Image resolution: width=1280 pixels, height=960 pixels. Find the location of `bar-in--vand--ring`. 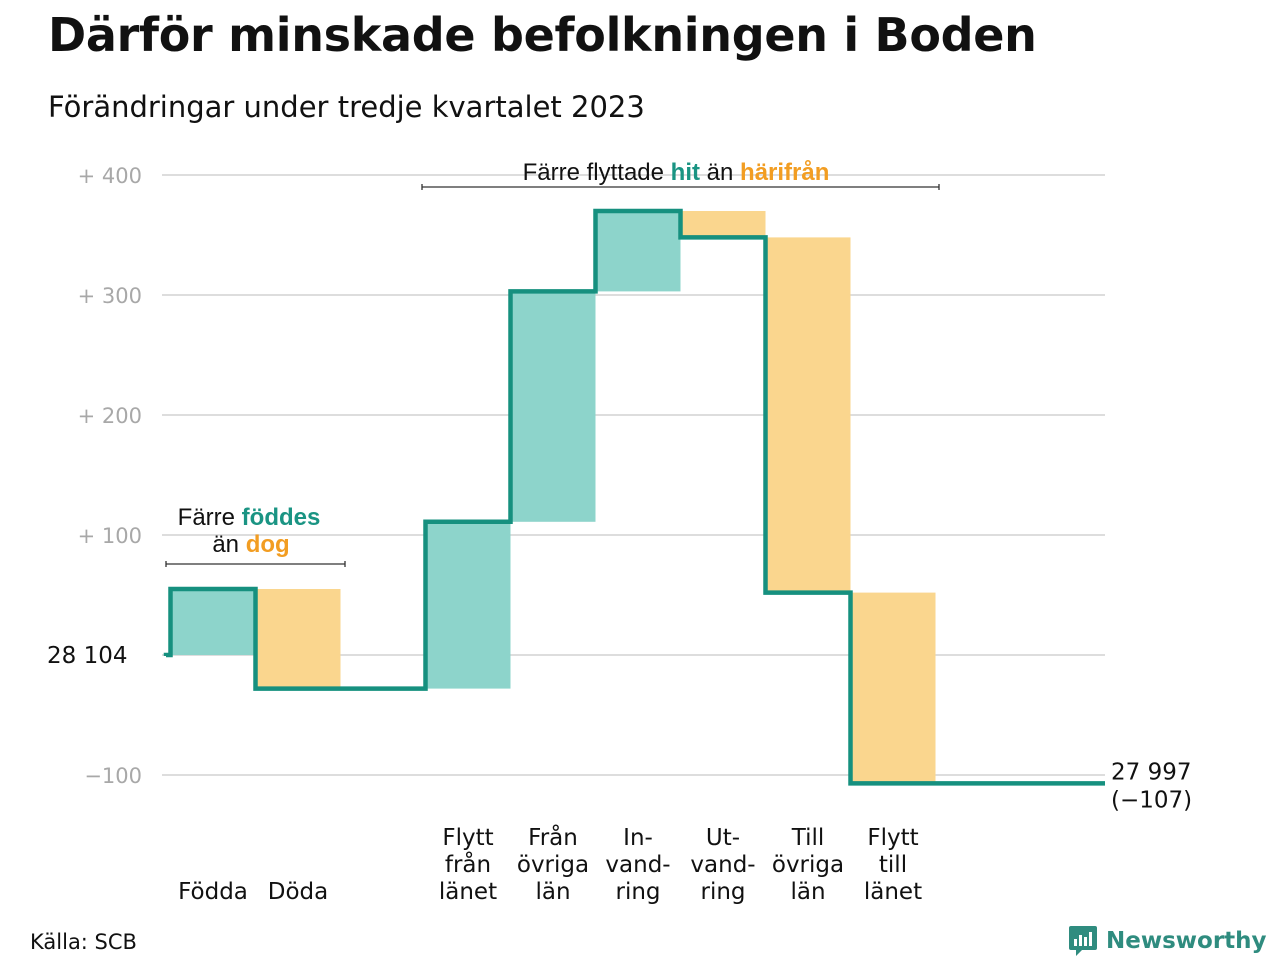

bar-in--vand--ring is located at coordinates (638, 251).